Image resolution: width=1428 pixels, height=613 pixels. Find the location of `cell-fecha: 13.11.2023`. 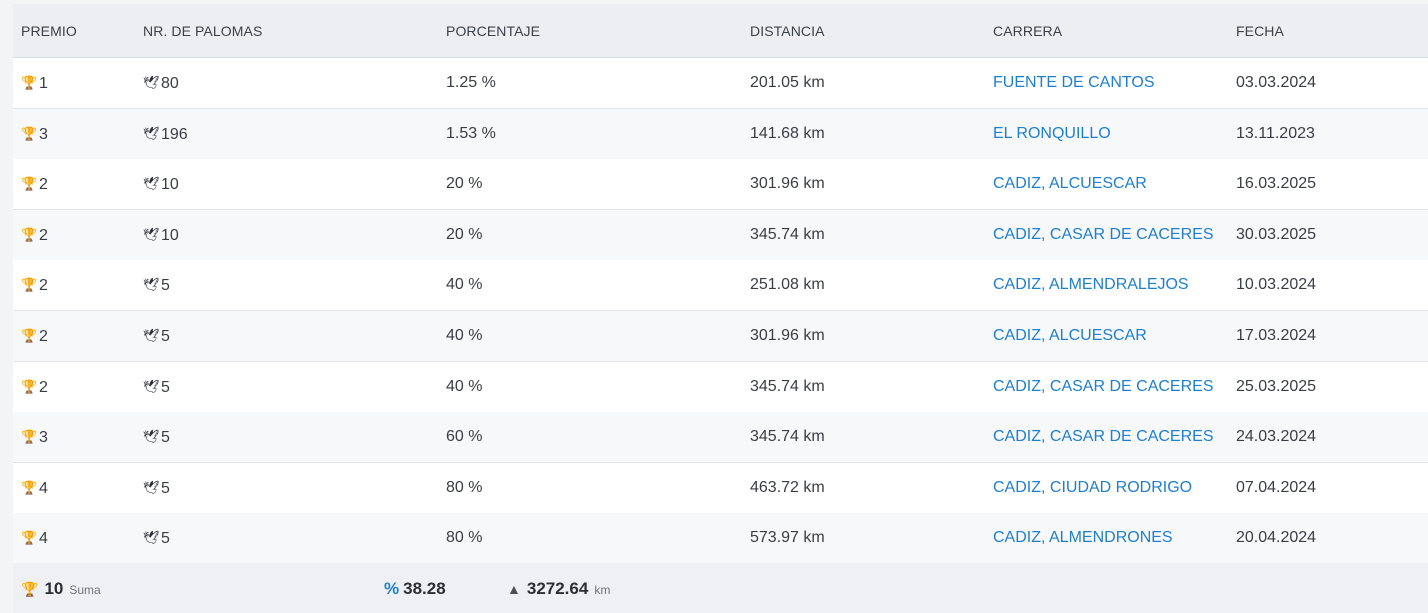

cell-fecha: 13.11.2023 is located at coordinates (1275, 134).